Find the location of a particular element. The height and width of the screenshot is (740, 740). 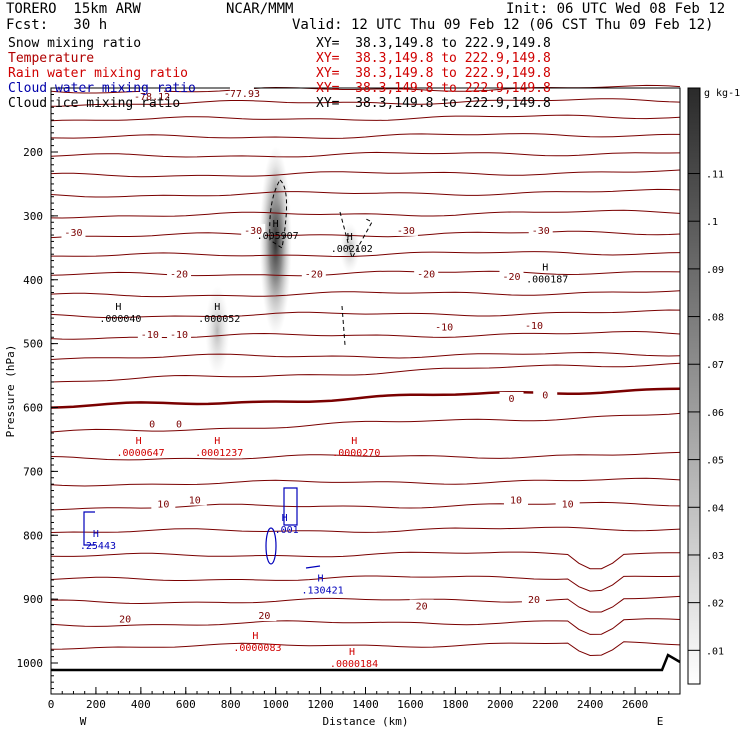

cloud-water-max-marker-2: H is located at coordinates (321, 579).